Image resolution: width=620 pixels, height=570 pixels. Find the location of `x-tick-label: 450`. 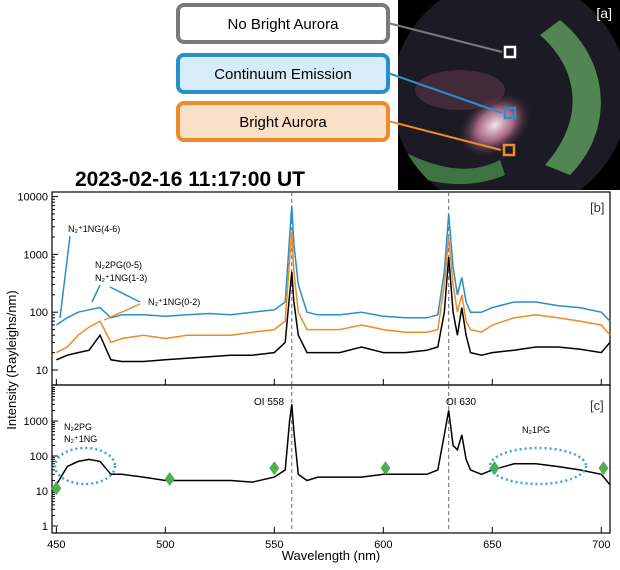

x-tick-label: 450 is located at coordinates (56, 545).